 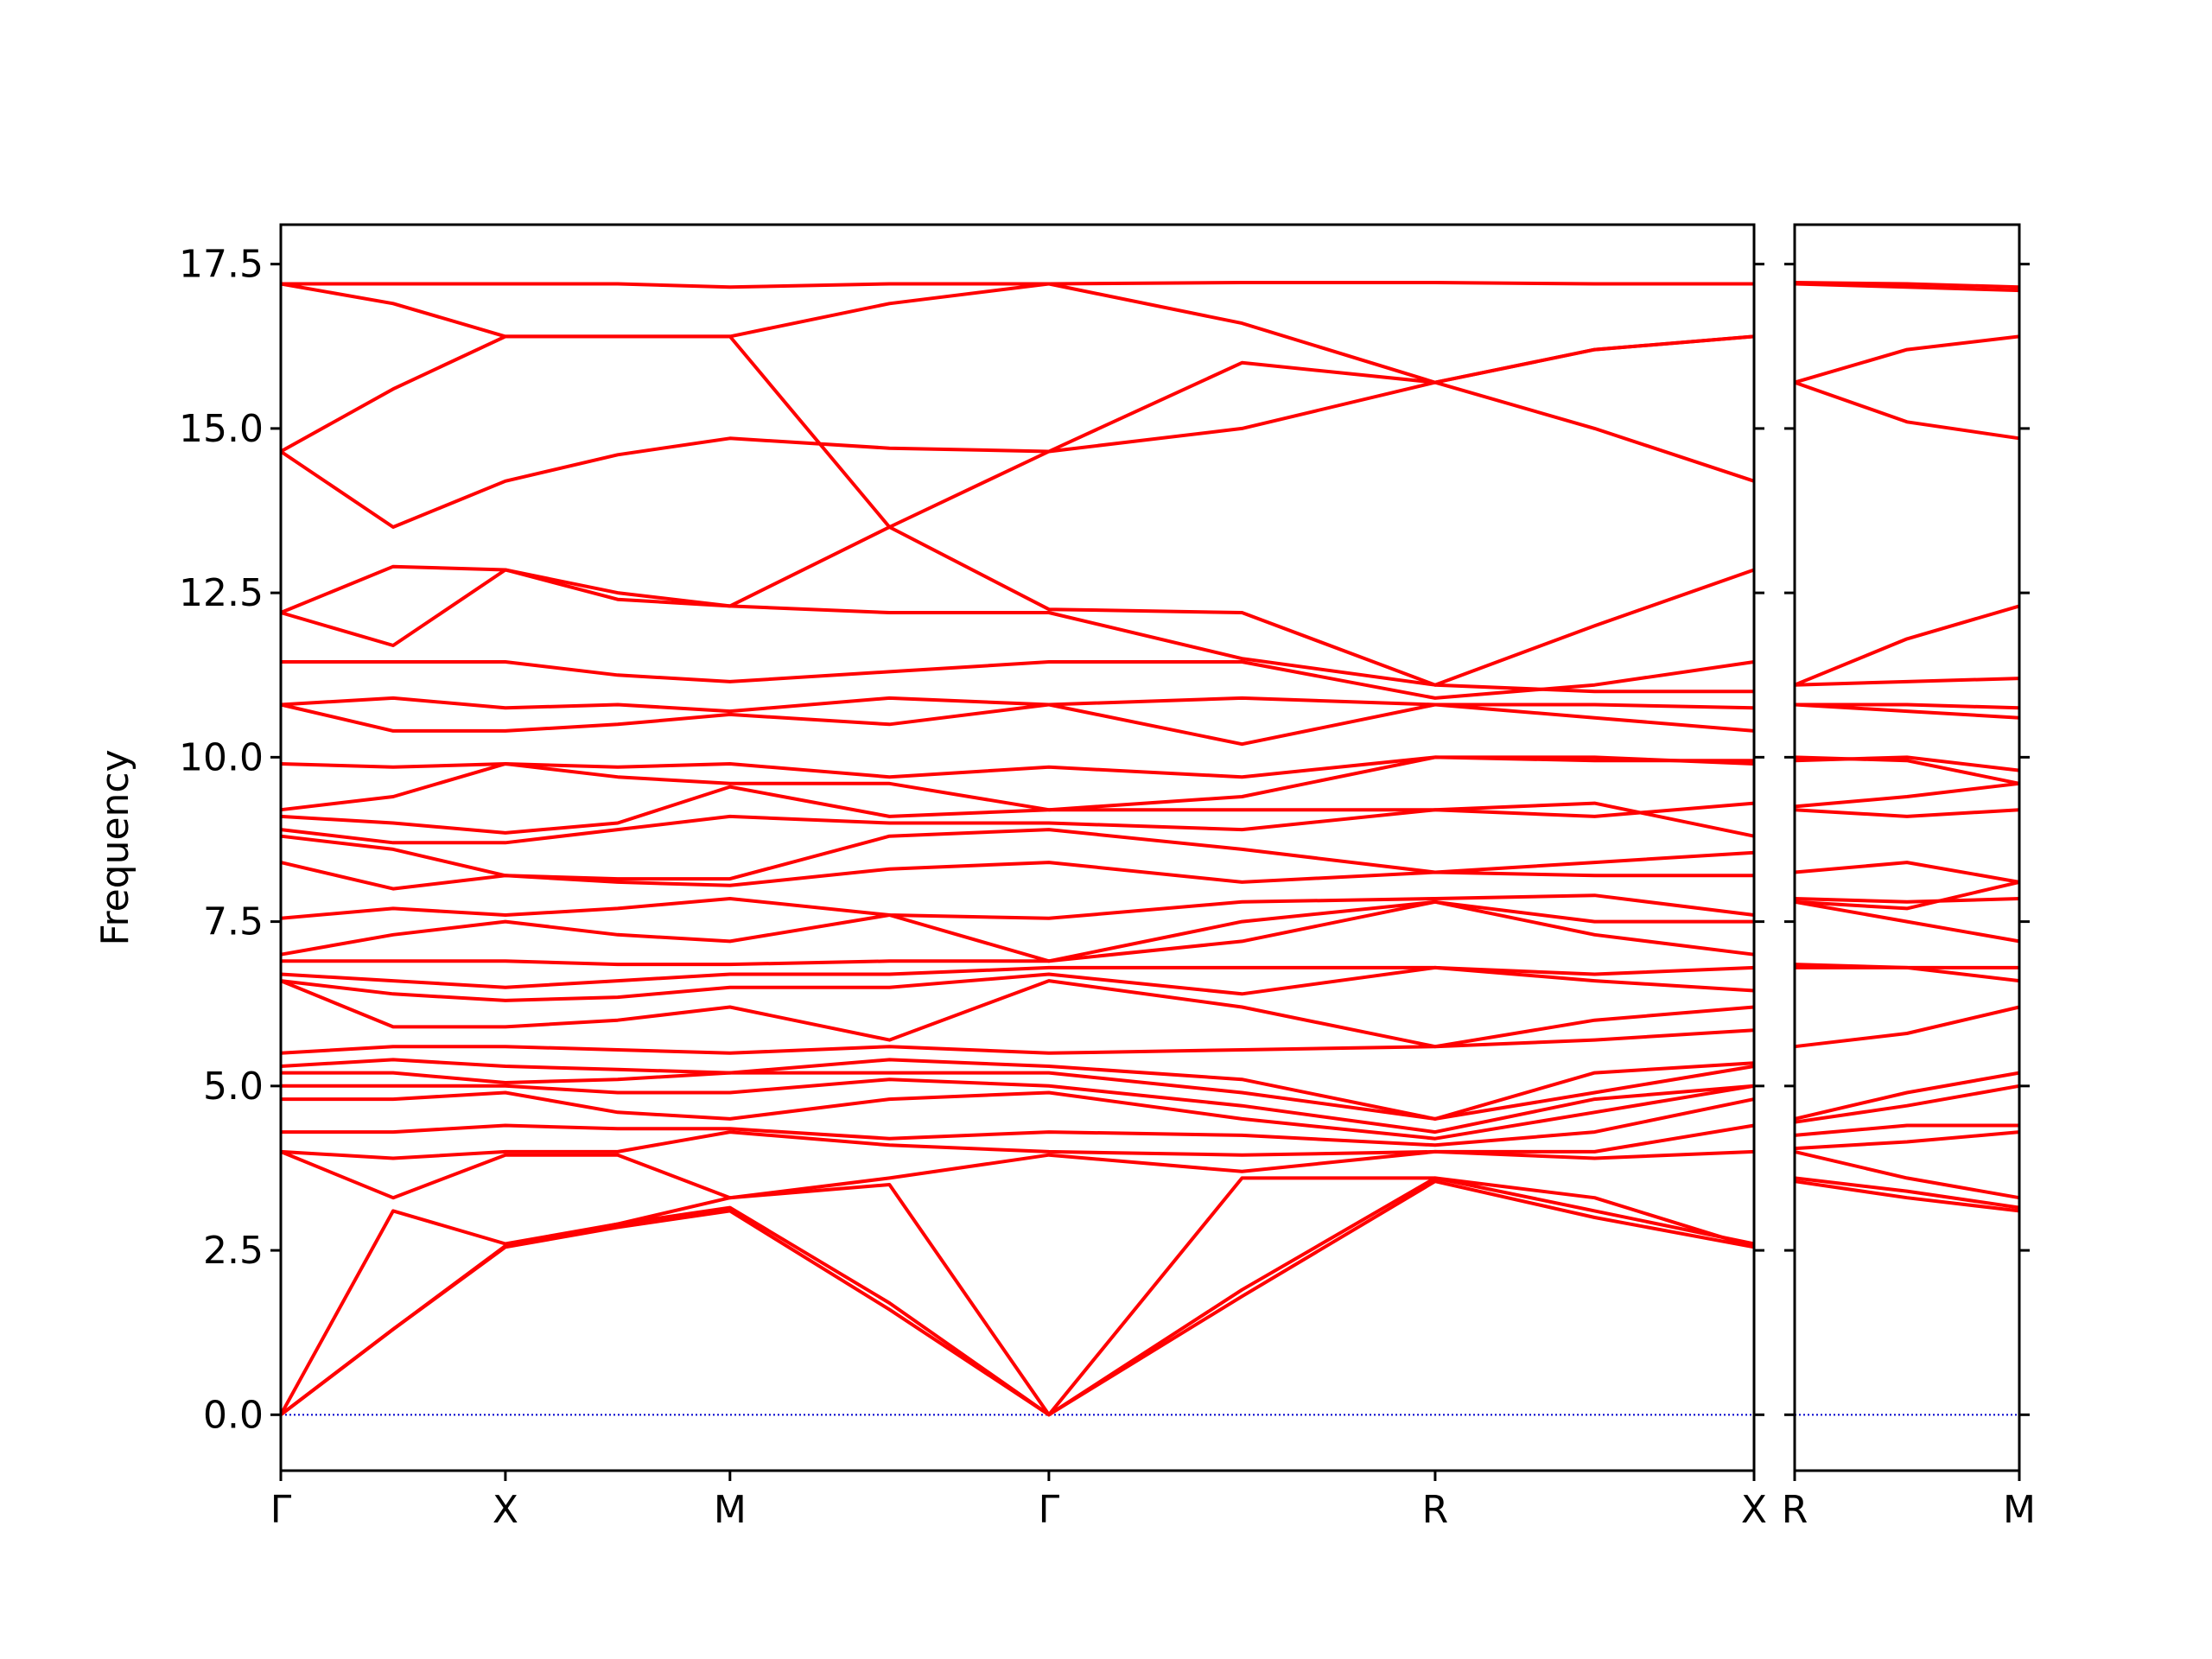 I want to click on y-tick-label: 15.0, so click(x=221, y=429).